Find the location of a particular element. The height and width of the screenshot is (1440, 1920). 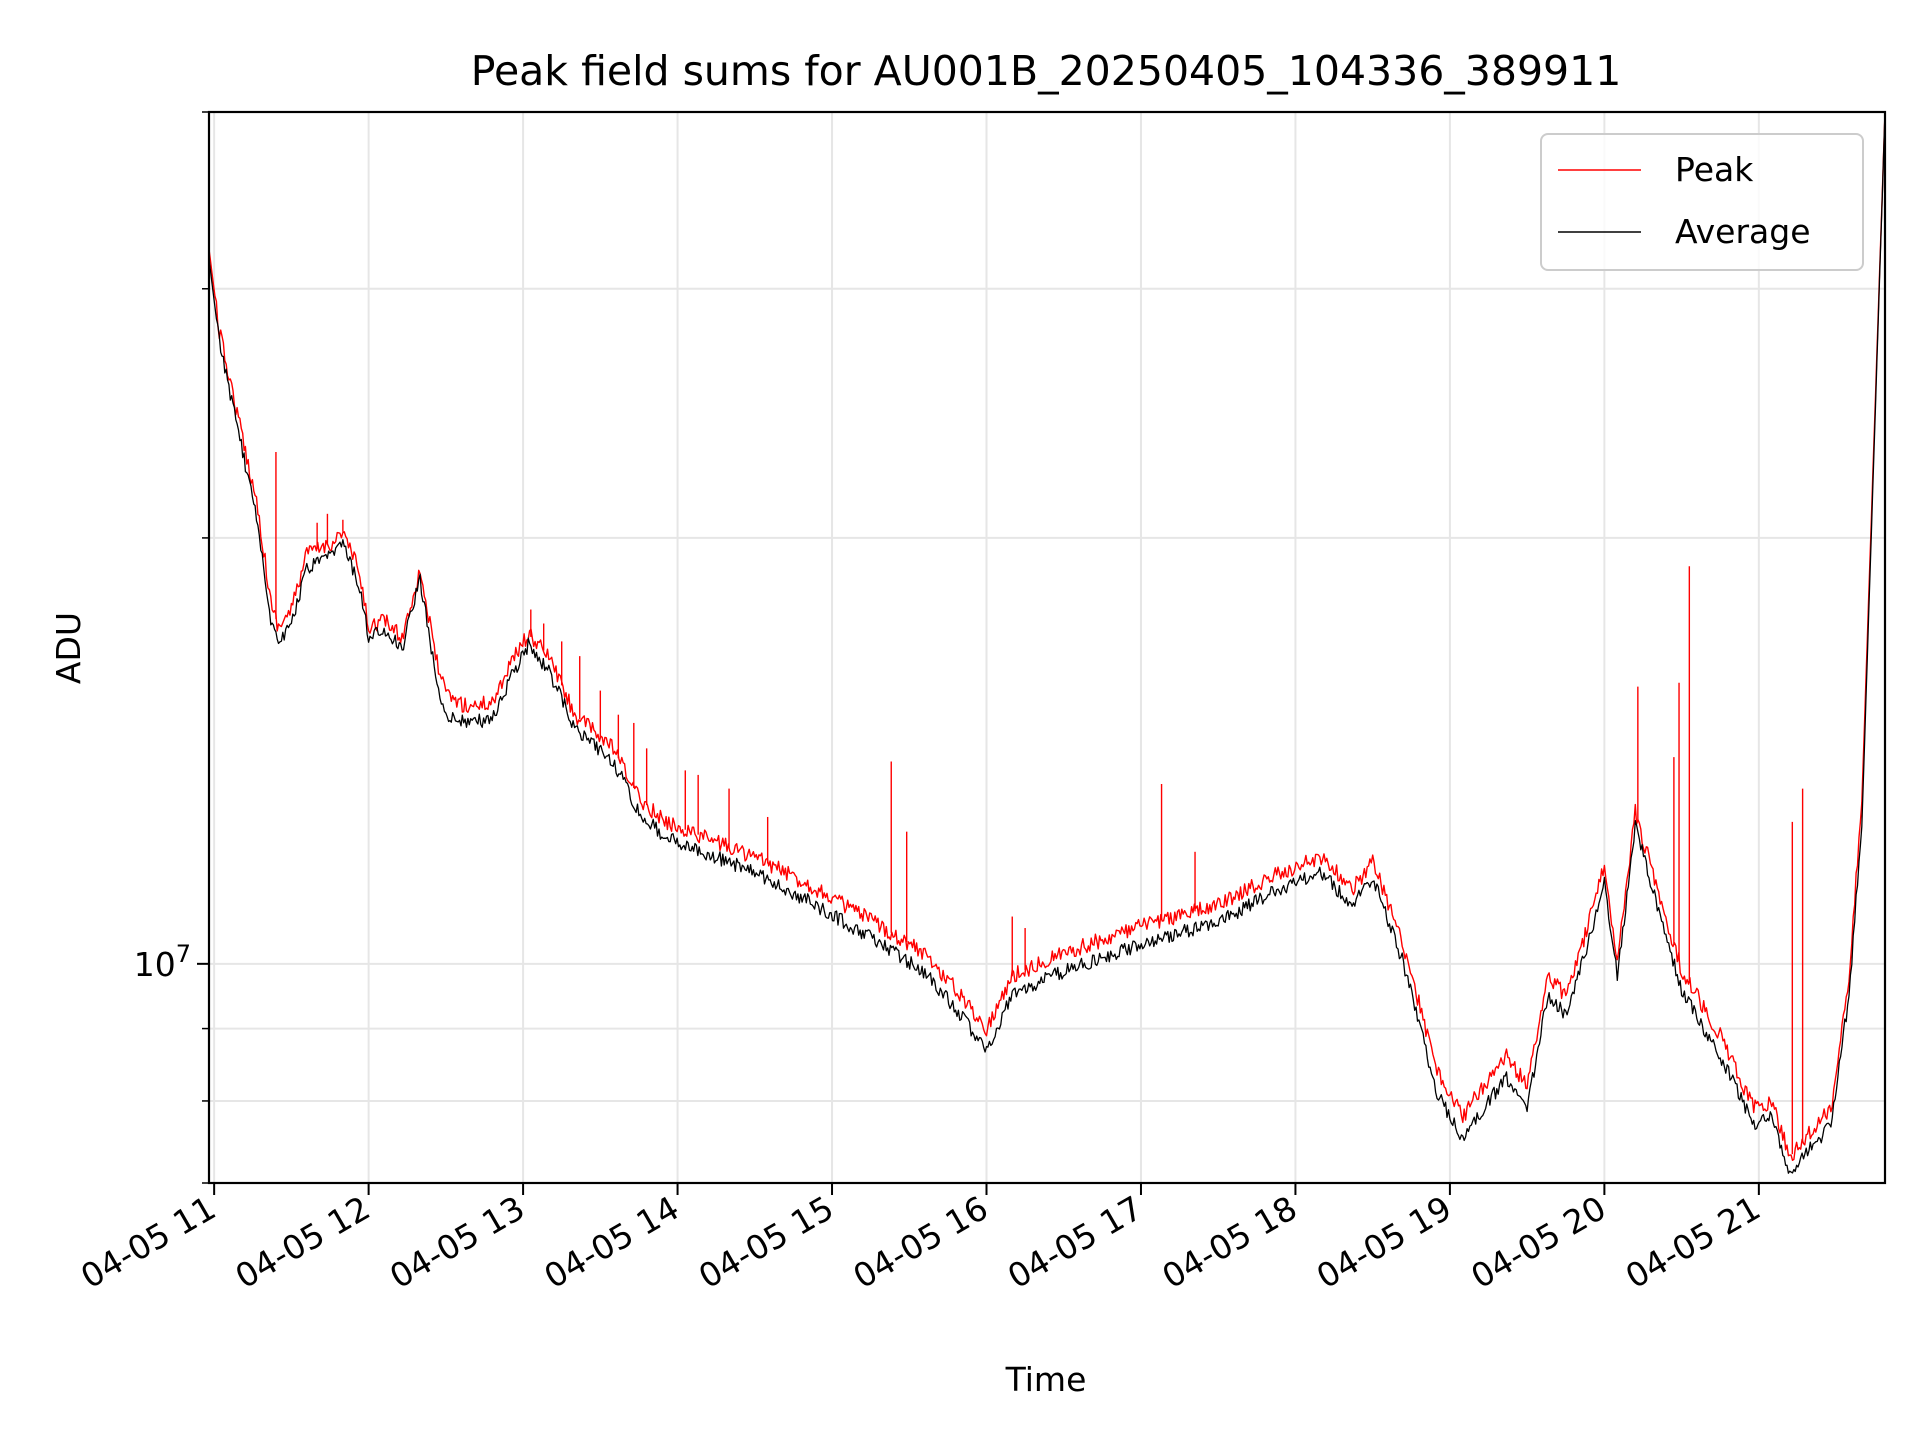

legend-peak-label: Peak is located at coordinates (1714, 169).